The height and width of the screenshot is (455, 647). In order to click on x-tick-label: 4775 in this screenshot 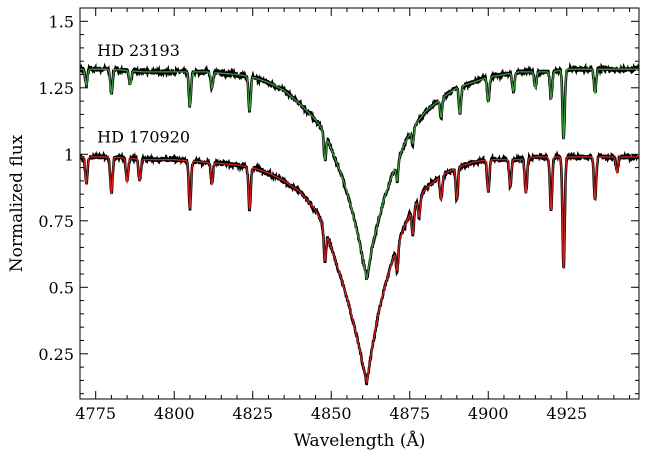, I will do `click(95, 413)`.